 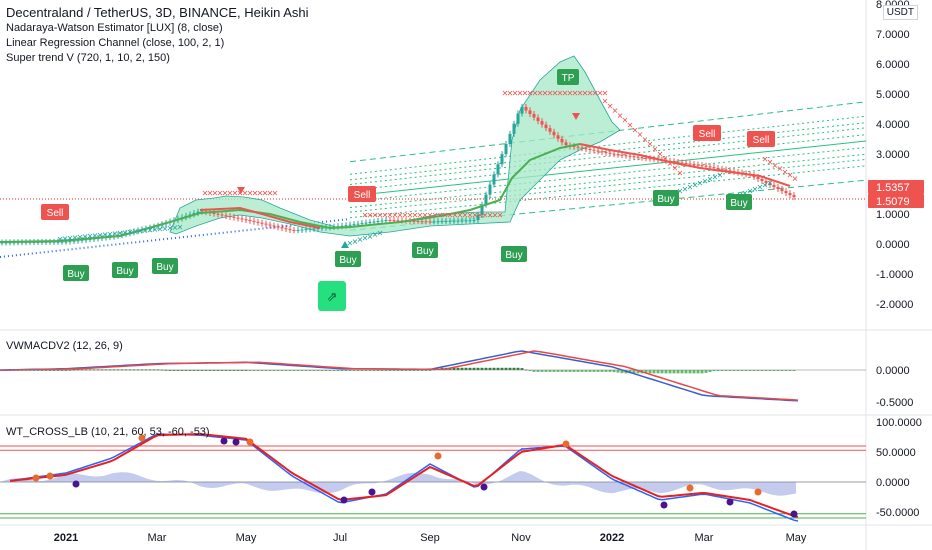 What do you see at coordinates (345, 244) in the screenshot?
I see `signal-triangle` at bounding box center [345, 244].